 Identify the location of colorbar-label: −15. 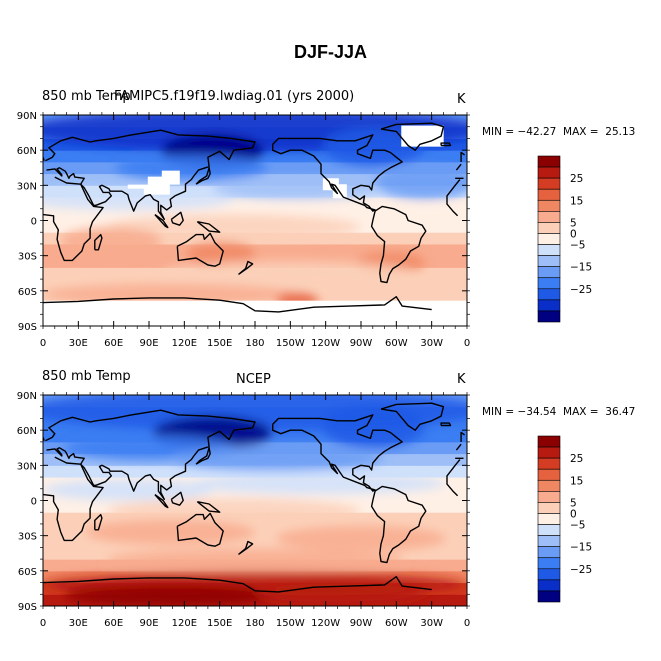
(581, 548).